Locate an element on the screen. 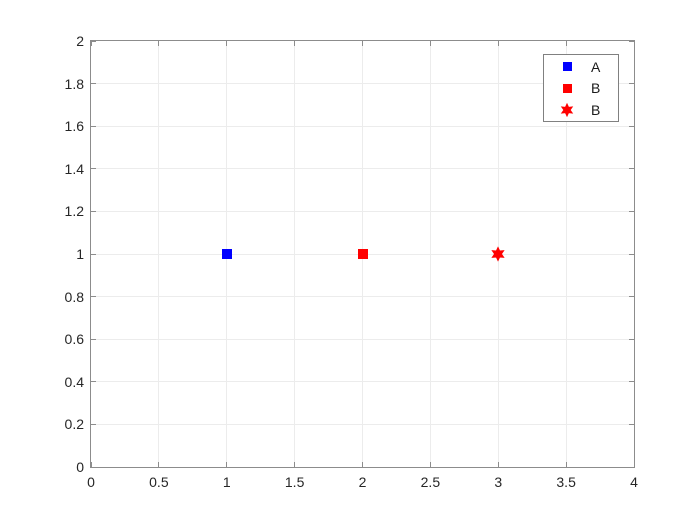 The height and width of the screenshot is (525, 700). y-tick-label: 0.4 is located at coordinates (74, 381).